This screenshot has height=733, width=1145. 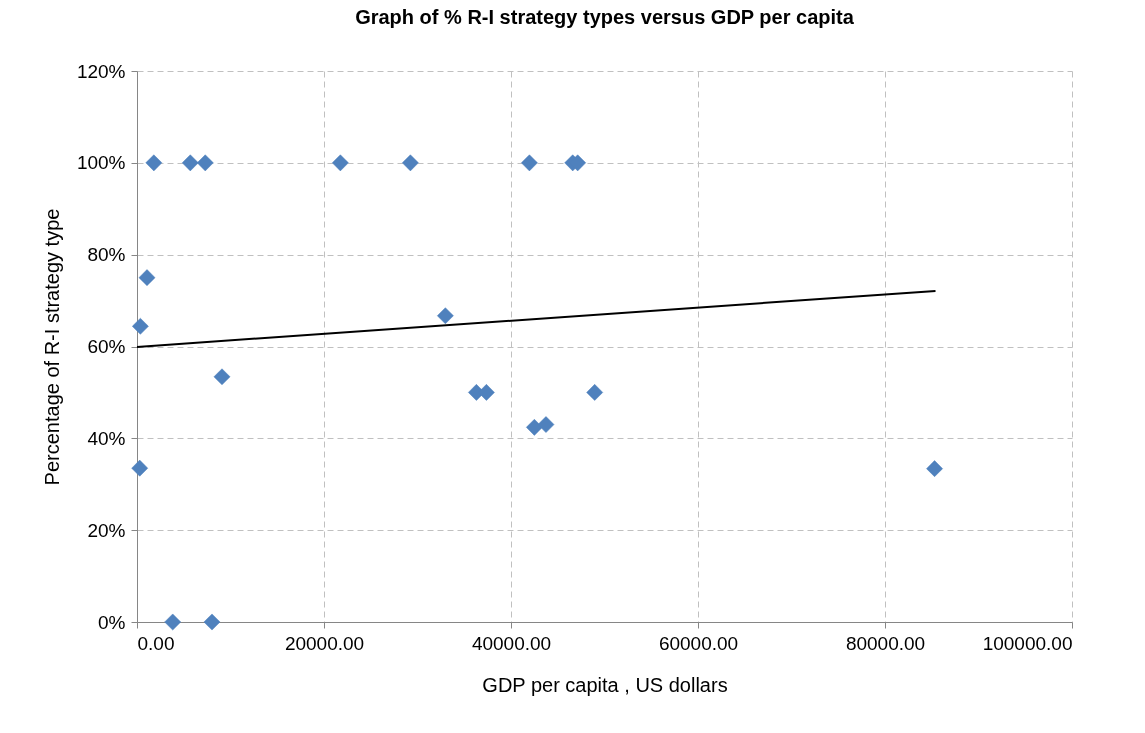 What do you see at coordinates (885, 643) in the screenshot?
I see `x-tick-label: 80000.00` at bounding box center [885, 643].